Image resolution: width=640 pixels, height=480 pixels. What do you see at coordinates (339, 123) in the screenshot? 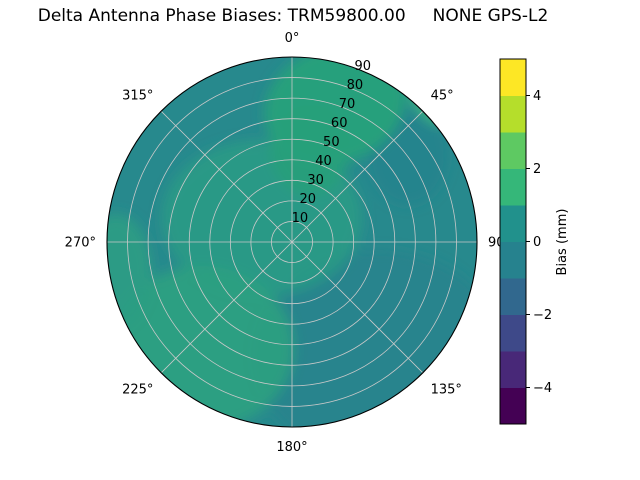
I see `radial-tick-label: 60` at bounding box center [339, 123].